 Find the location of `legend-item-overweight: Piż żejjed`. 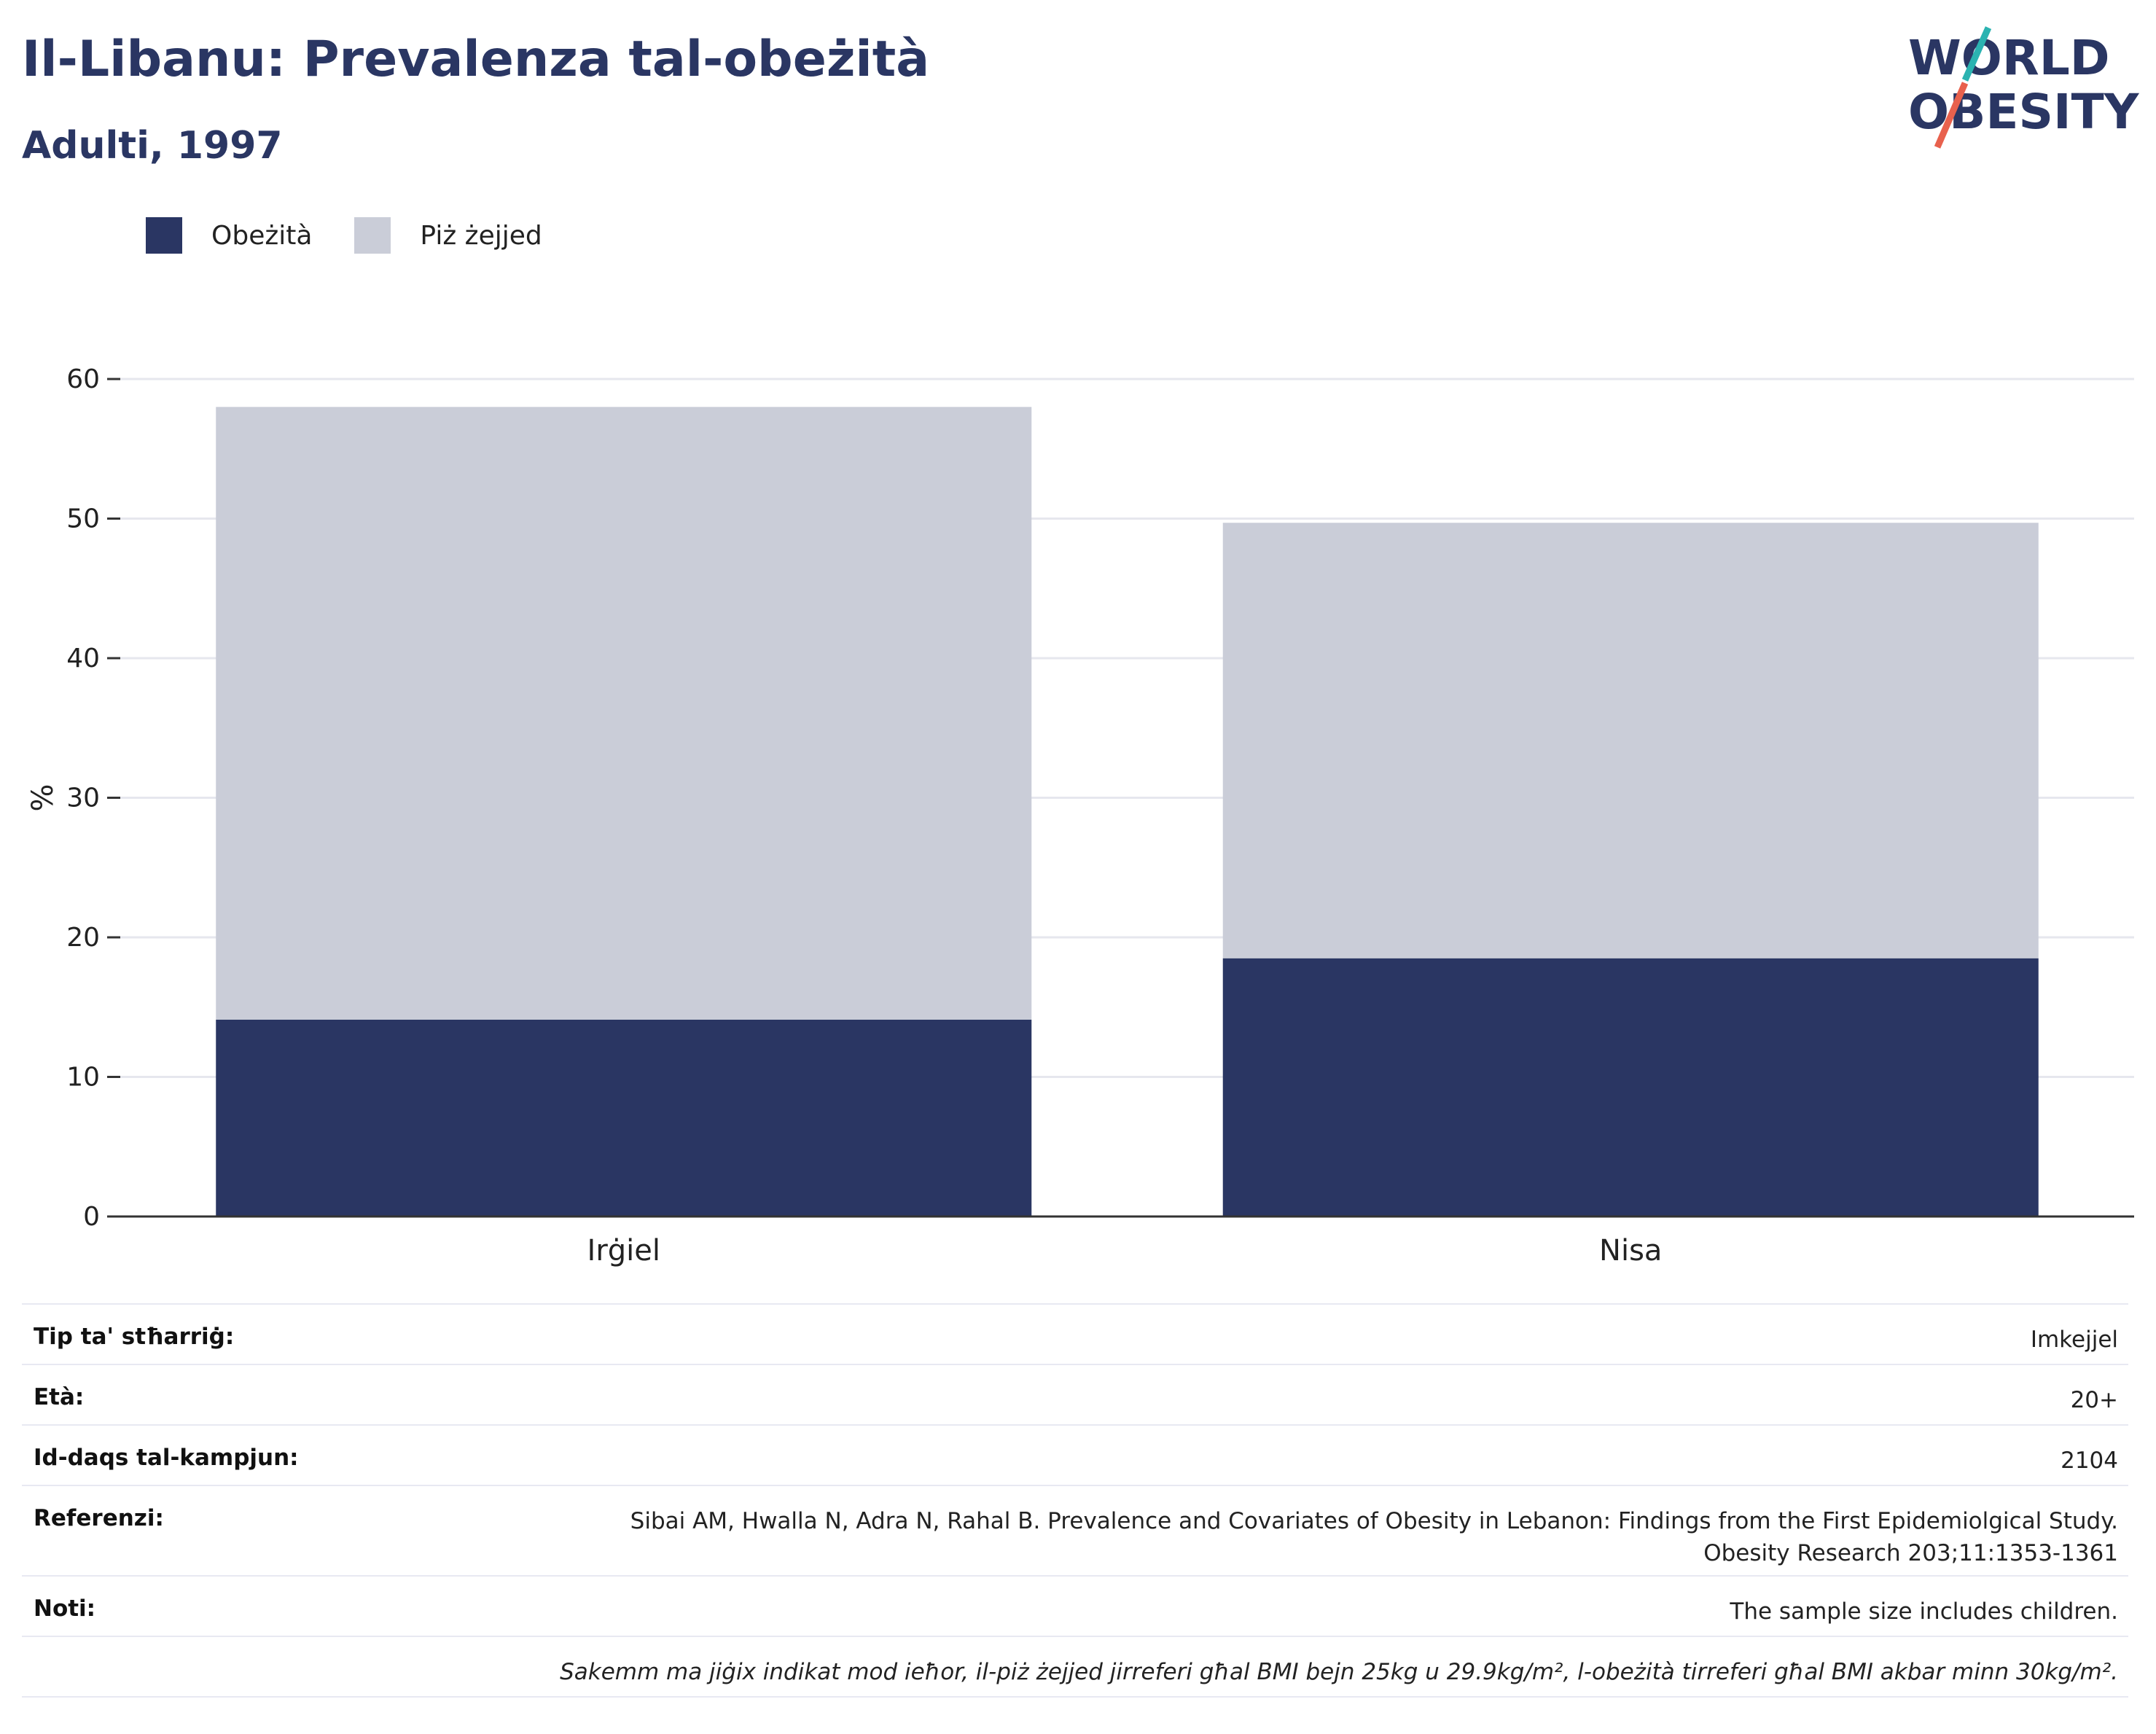

legend-item-overweight: Piż żejjed is located at coordinates (448, 235).